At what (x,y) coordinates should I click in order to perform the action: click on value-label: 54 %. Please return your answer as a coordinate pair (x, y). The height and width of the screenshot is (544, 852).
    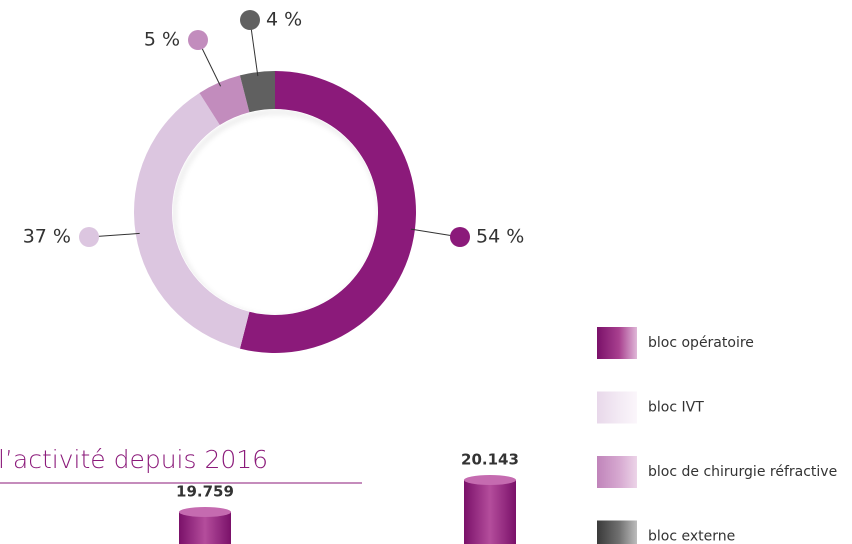
    Looking at the image, I should click on (500, 237).